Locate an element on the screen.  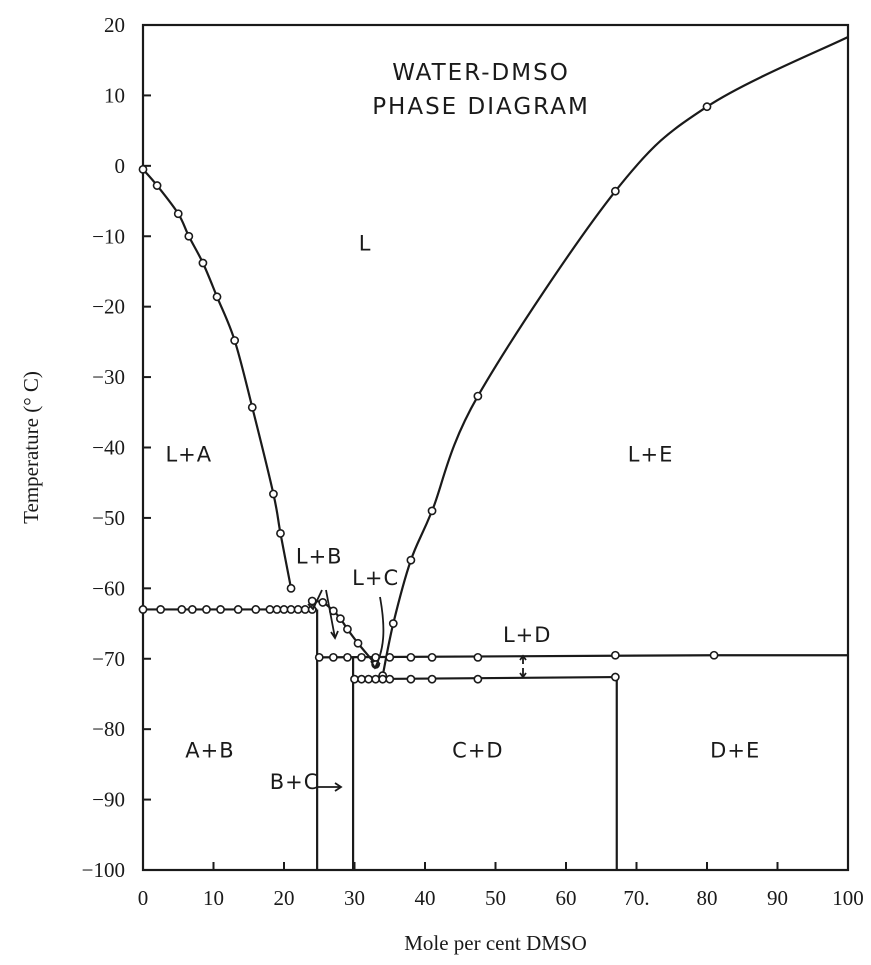
arrow-l-plus-c is located at coordinates (379, 632).